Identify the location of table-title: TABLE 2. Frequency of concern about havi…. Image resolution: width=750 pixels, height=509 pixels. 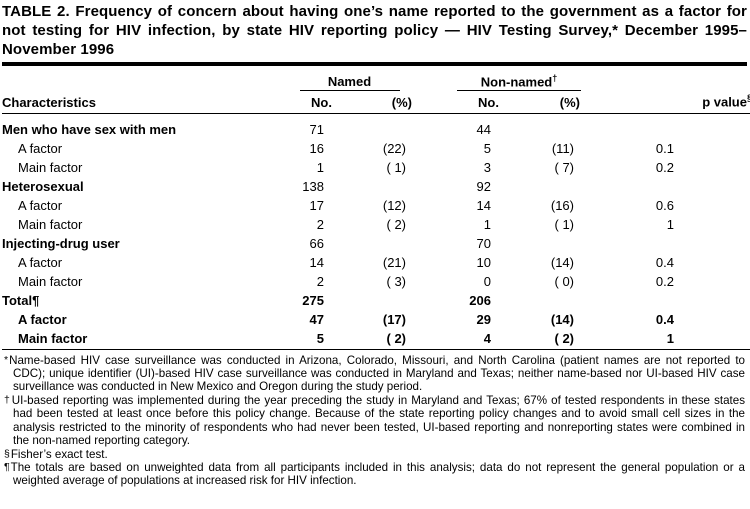
(374, 30).